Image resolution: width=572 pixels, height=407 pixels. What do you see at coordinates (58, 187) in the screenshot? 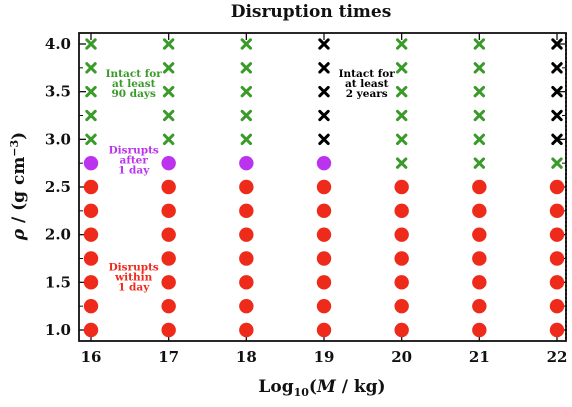
I see `y-tick-label: 2.5` at bounding box center [58, 187].